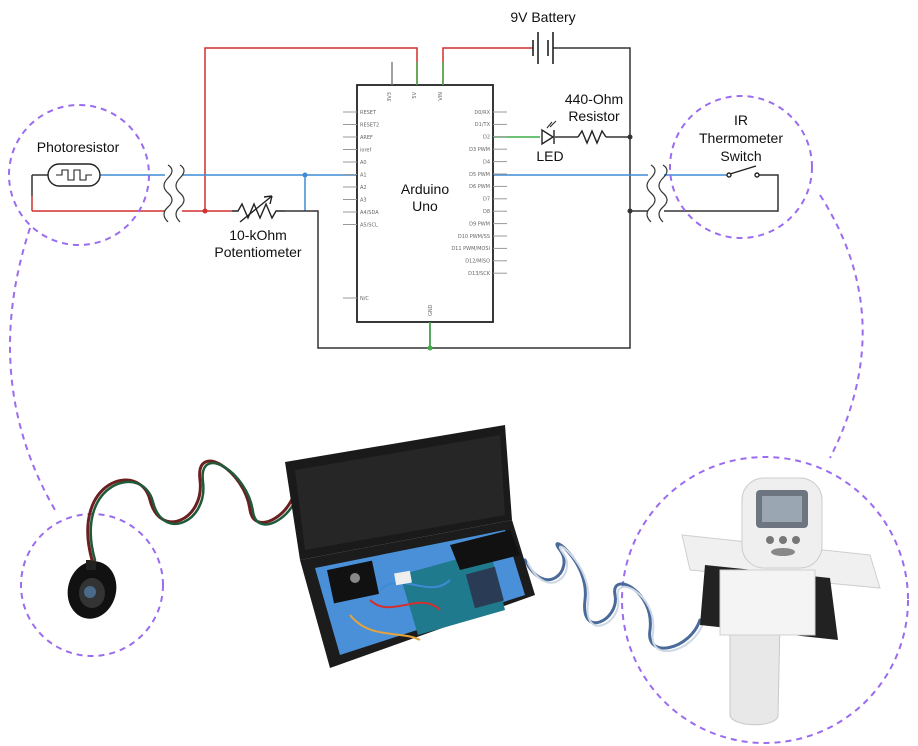  Describe the element at coordinates (479, 150) in the screenshot. I see `arduino-pin-label: D3 PWM` at that location.